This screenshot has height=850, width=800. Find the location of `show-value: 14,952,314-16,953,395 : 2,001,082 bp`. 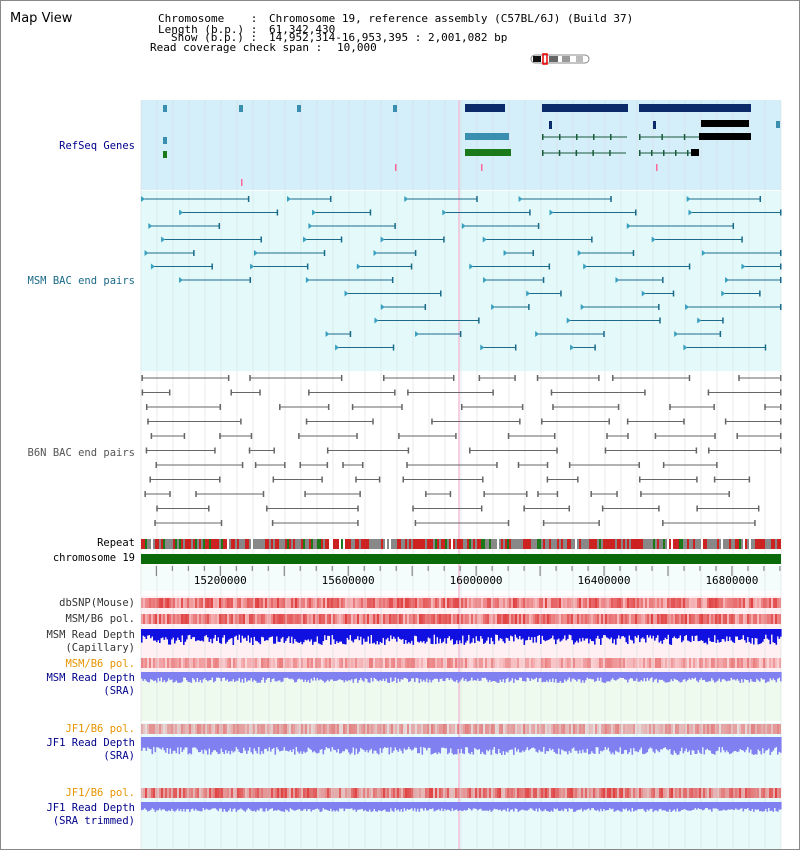

show-value: 14,952,314-16,953,395 : 2,001,082 bp is located at coordinates (388, 37).